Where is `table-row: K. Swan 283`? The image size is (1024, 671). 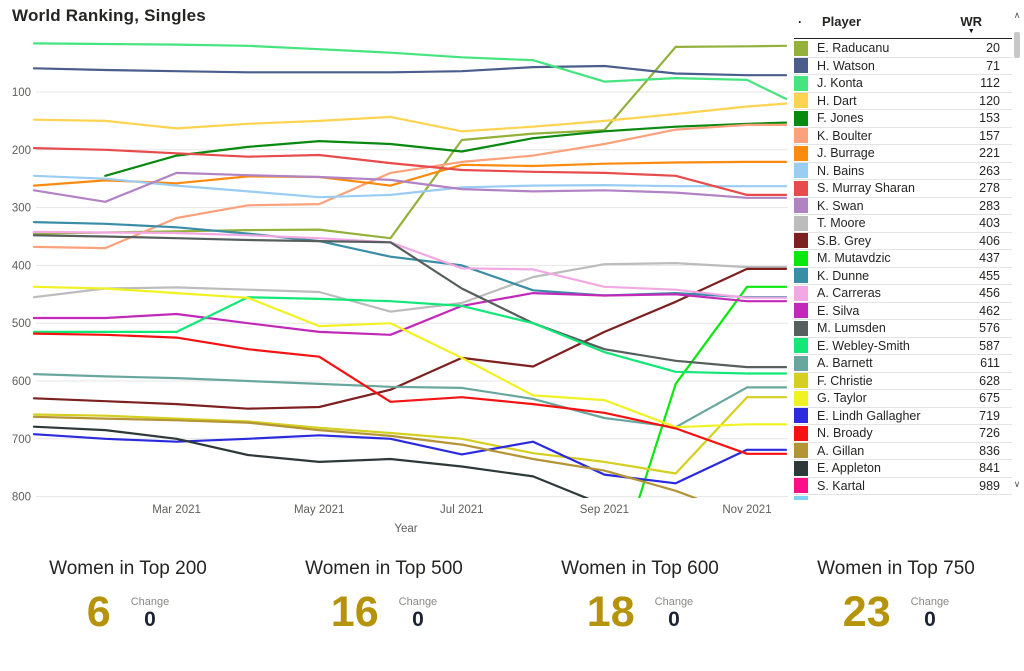
table-row: K. Swan 283 is located at coordinates (903, 206).